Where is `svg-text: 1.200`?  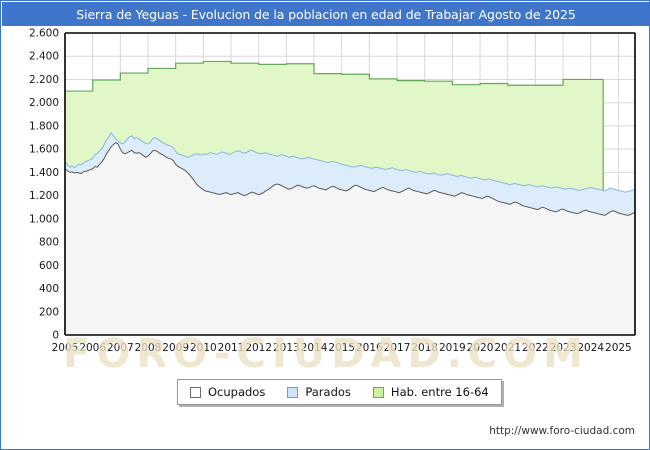 svg-text: 1.200 is located at coordinates (44, 196).